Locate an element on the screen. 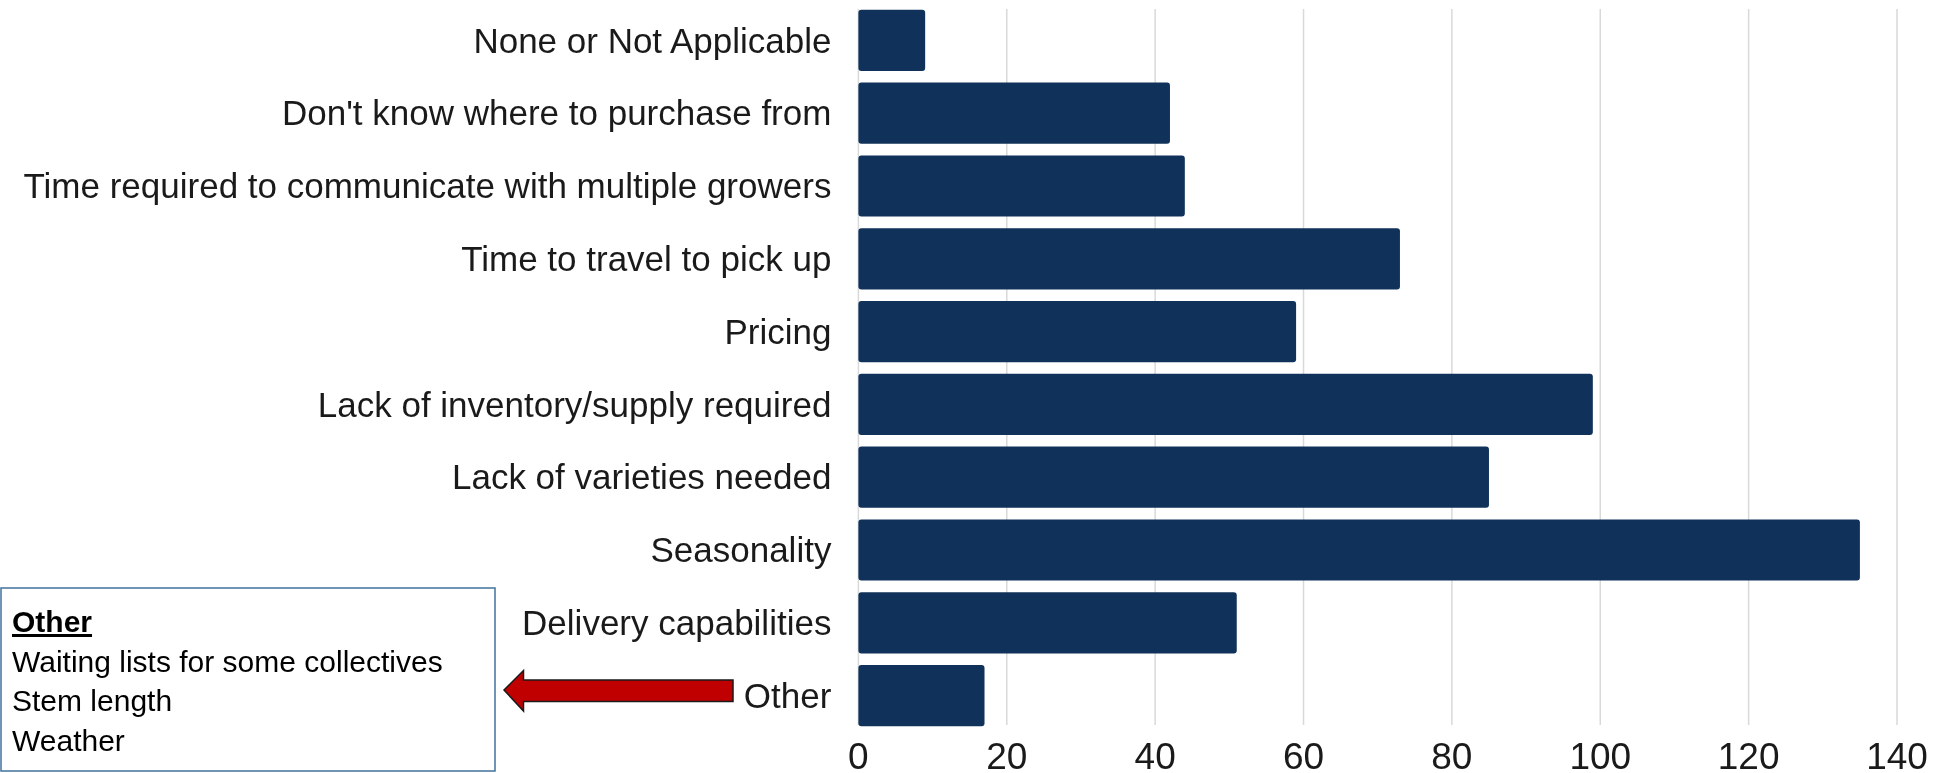  x-tick-label: 140 is located at coordinates (1897, 754).